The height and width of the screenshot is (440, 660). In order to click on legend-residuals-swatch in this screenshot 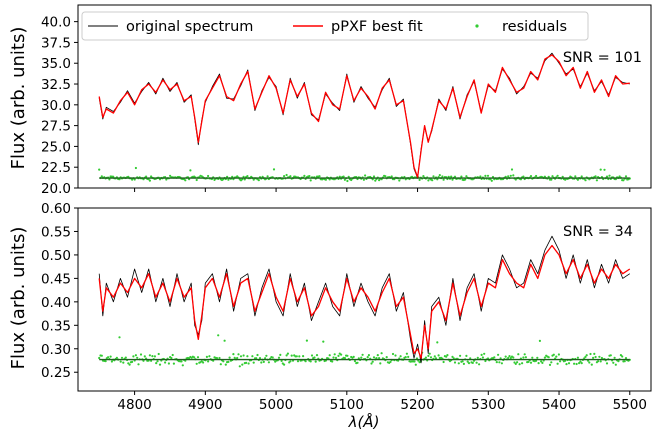, I will do `click(477, 26)`.